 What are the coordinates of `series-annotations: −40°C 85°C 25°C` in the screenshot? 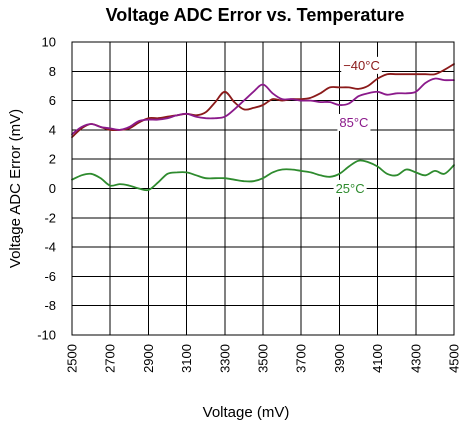 It's located at (357, 126).